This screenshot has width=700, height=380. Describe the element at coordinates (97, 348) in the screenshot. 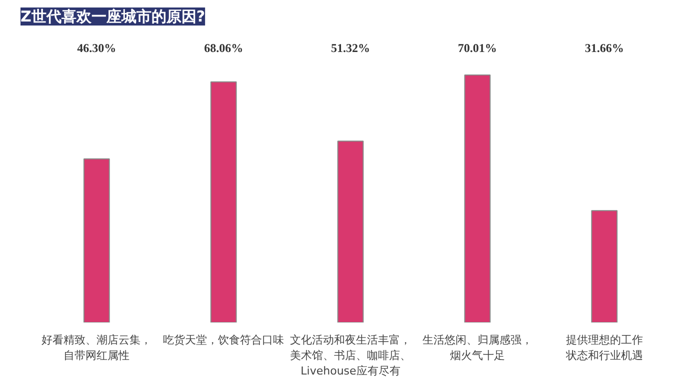

I see `x-tick-label: 好看精致、潮店云集，自带网红属性` at that location.